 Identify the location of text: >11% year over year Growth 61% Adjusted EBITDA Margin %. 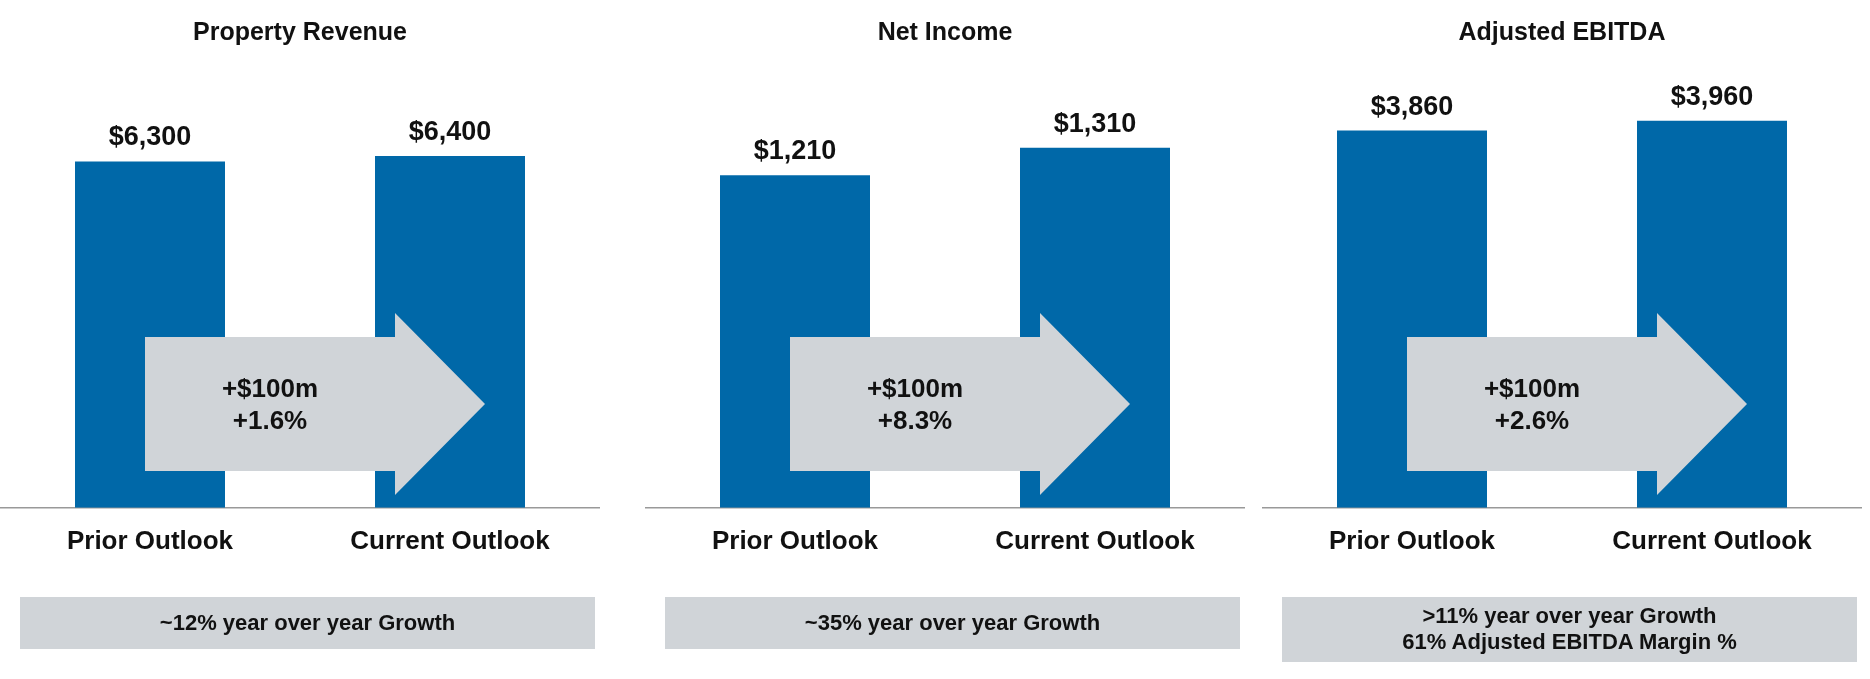
(1569, 629).